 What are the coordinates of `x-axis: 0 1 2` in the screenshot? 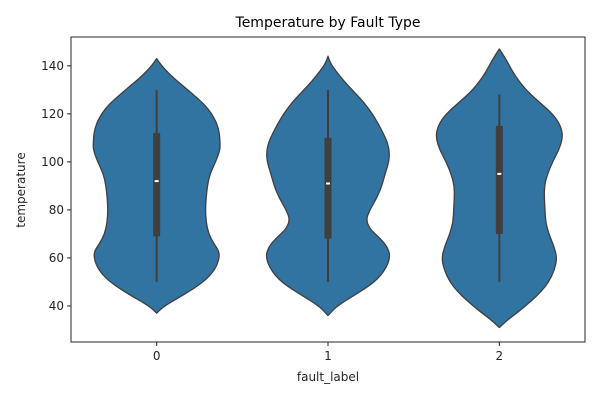 It's located at (328, 352).